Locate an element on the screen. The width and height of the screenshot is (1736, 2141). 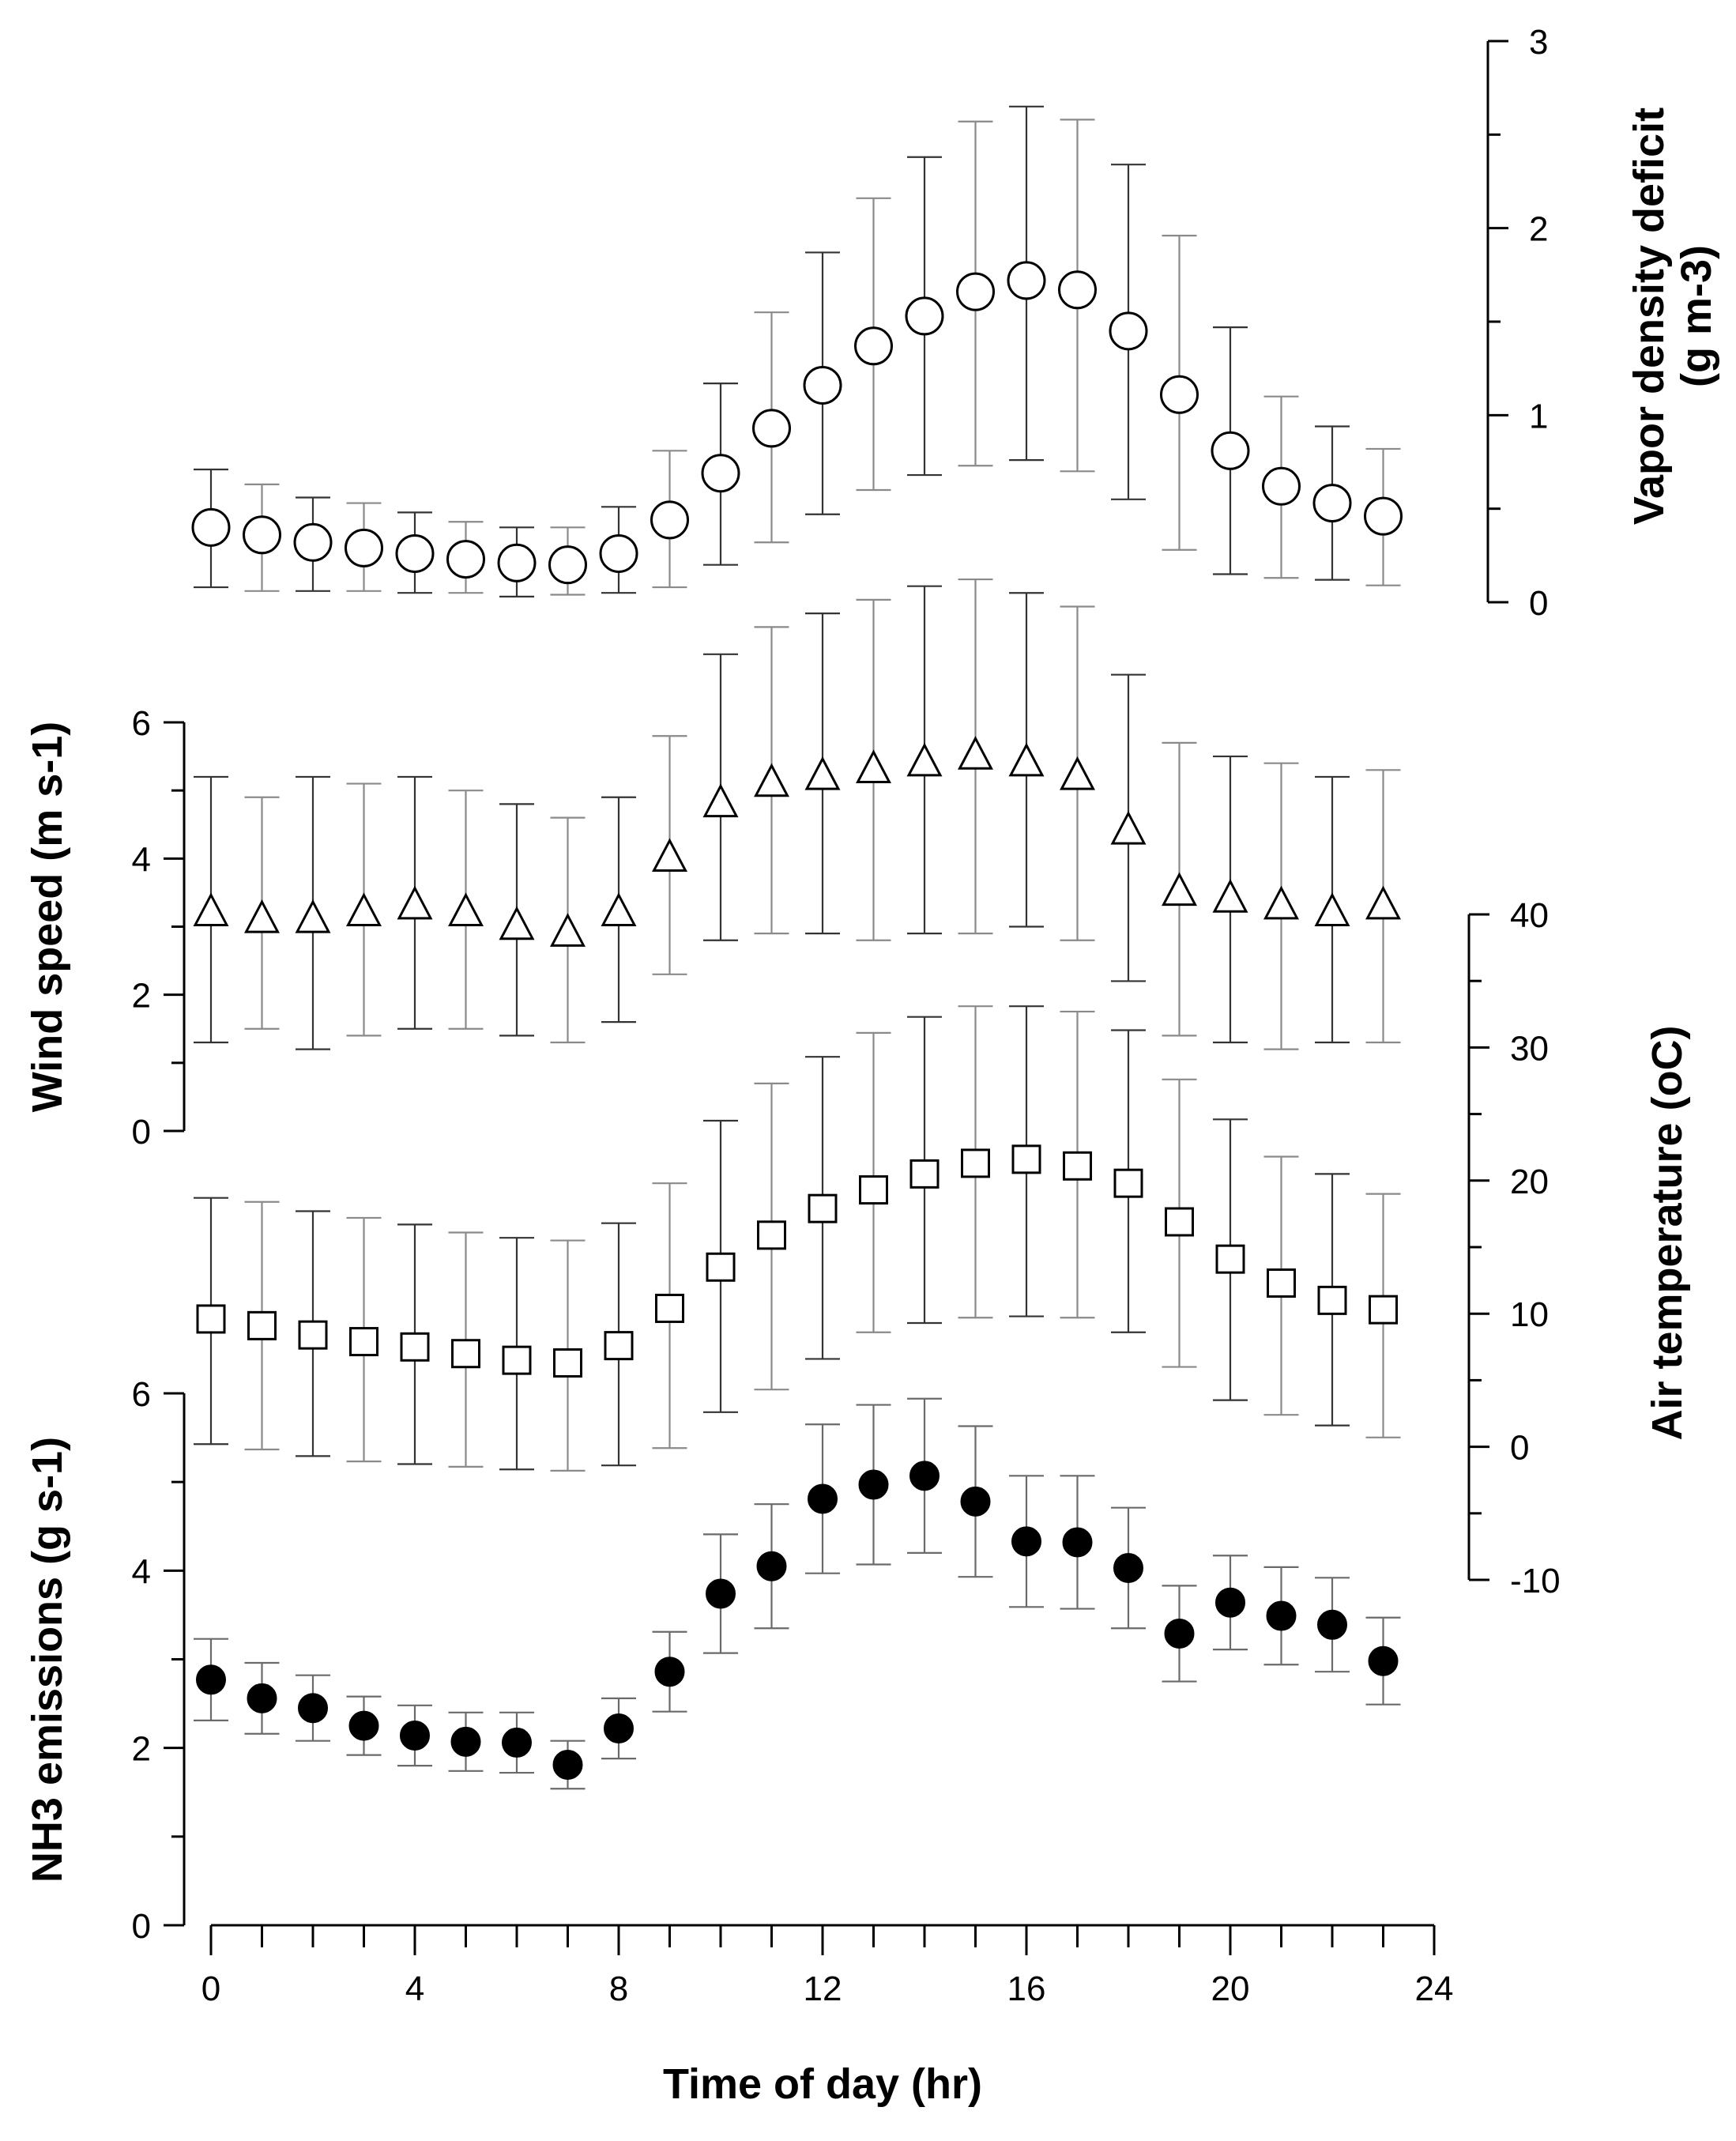
nh3-y-tick-label: 2 is located at coordinates (141, 1750).